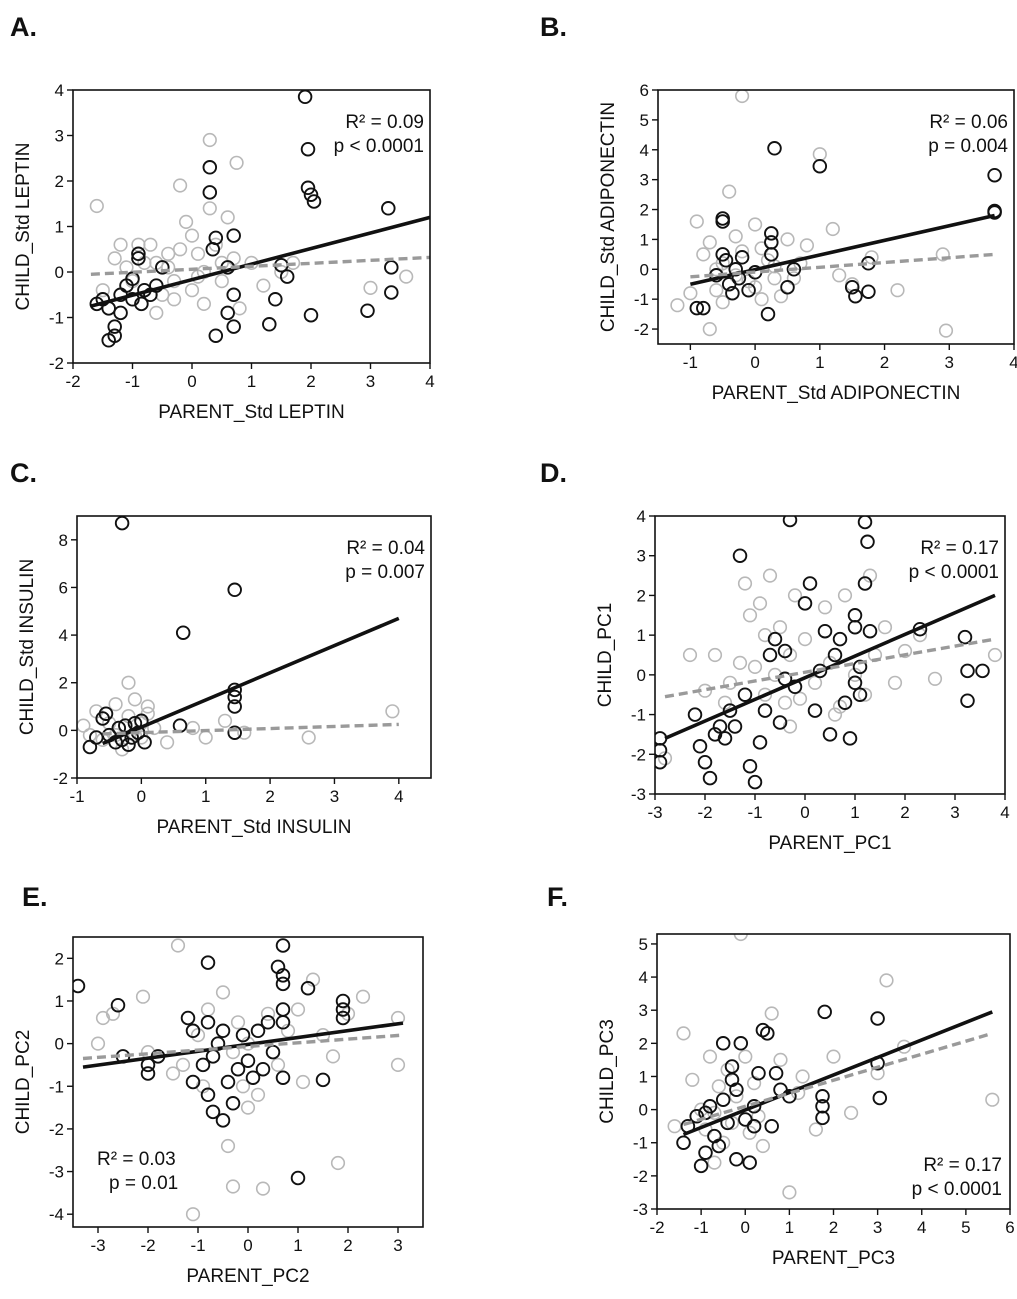 This screenshot has height=1299, width=1017. I want to click on stats-annotation: p = 0.007, so click(385, 572).